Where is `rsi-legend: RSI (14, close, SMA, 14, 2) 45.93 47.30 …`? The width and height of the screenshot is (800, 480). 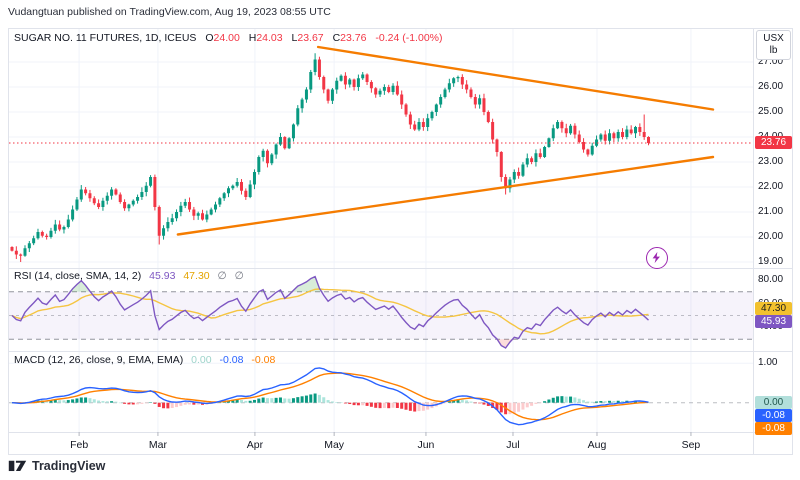
rsi-legend: RSI (14, close, SMA, 14, 2) 45.93 47.30 … is located at coordinates (131, 276).